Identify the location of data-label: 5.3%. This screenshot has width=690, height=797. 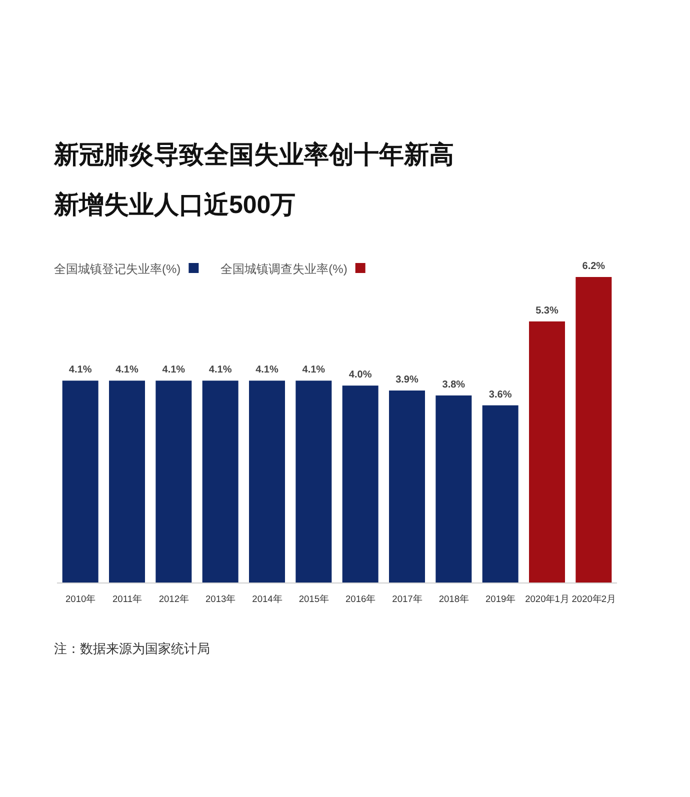
(547, 310).